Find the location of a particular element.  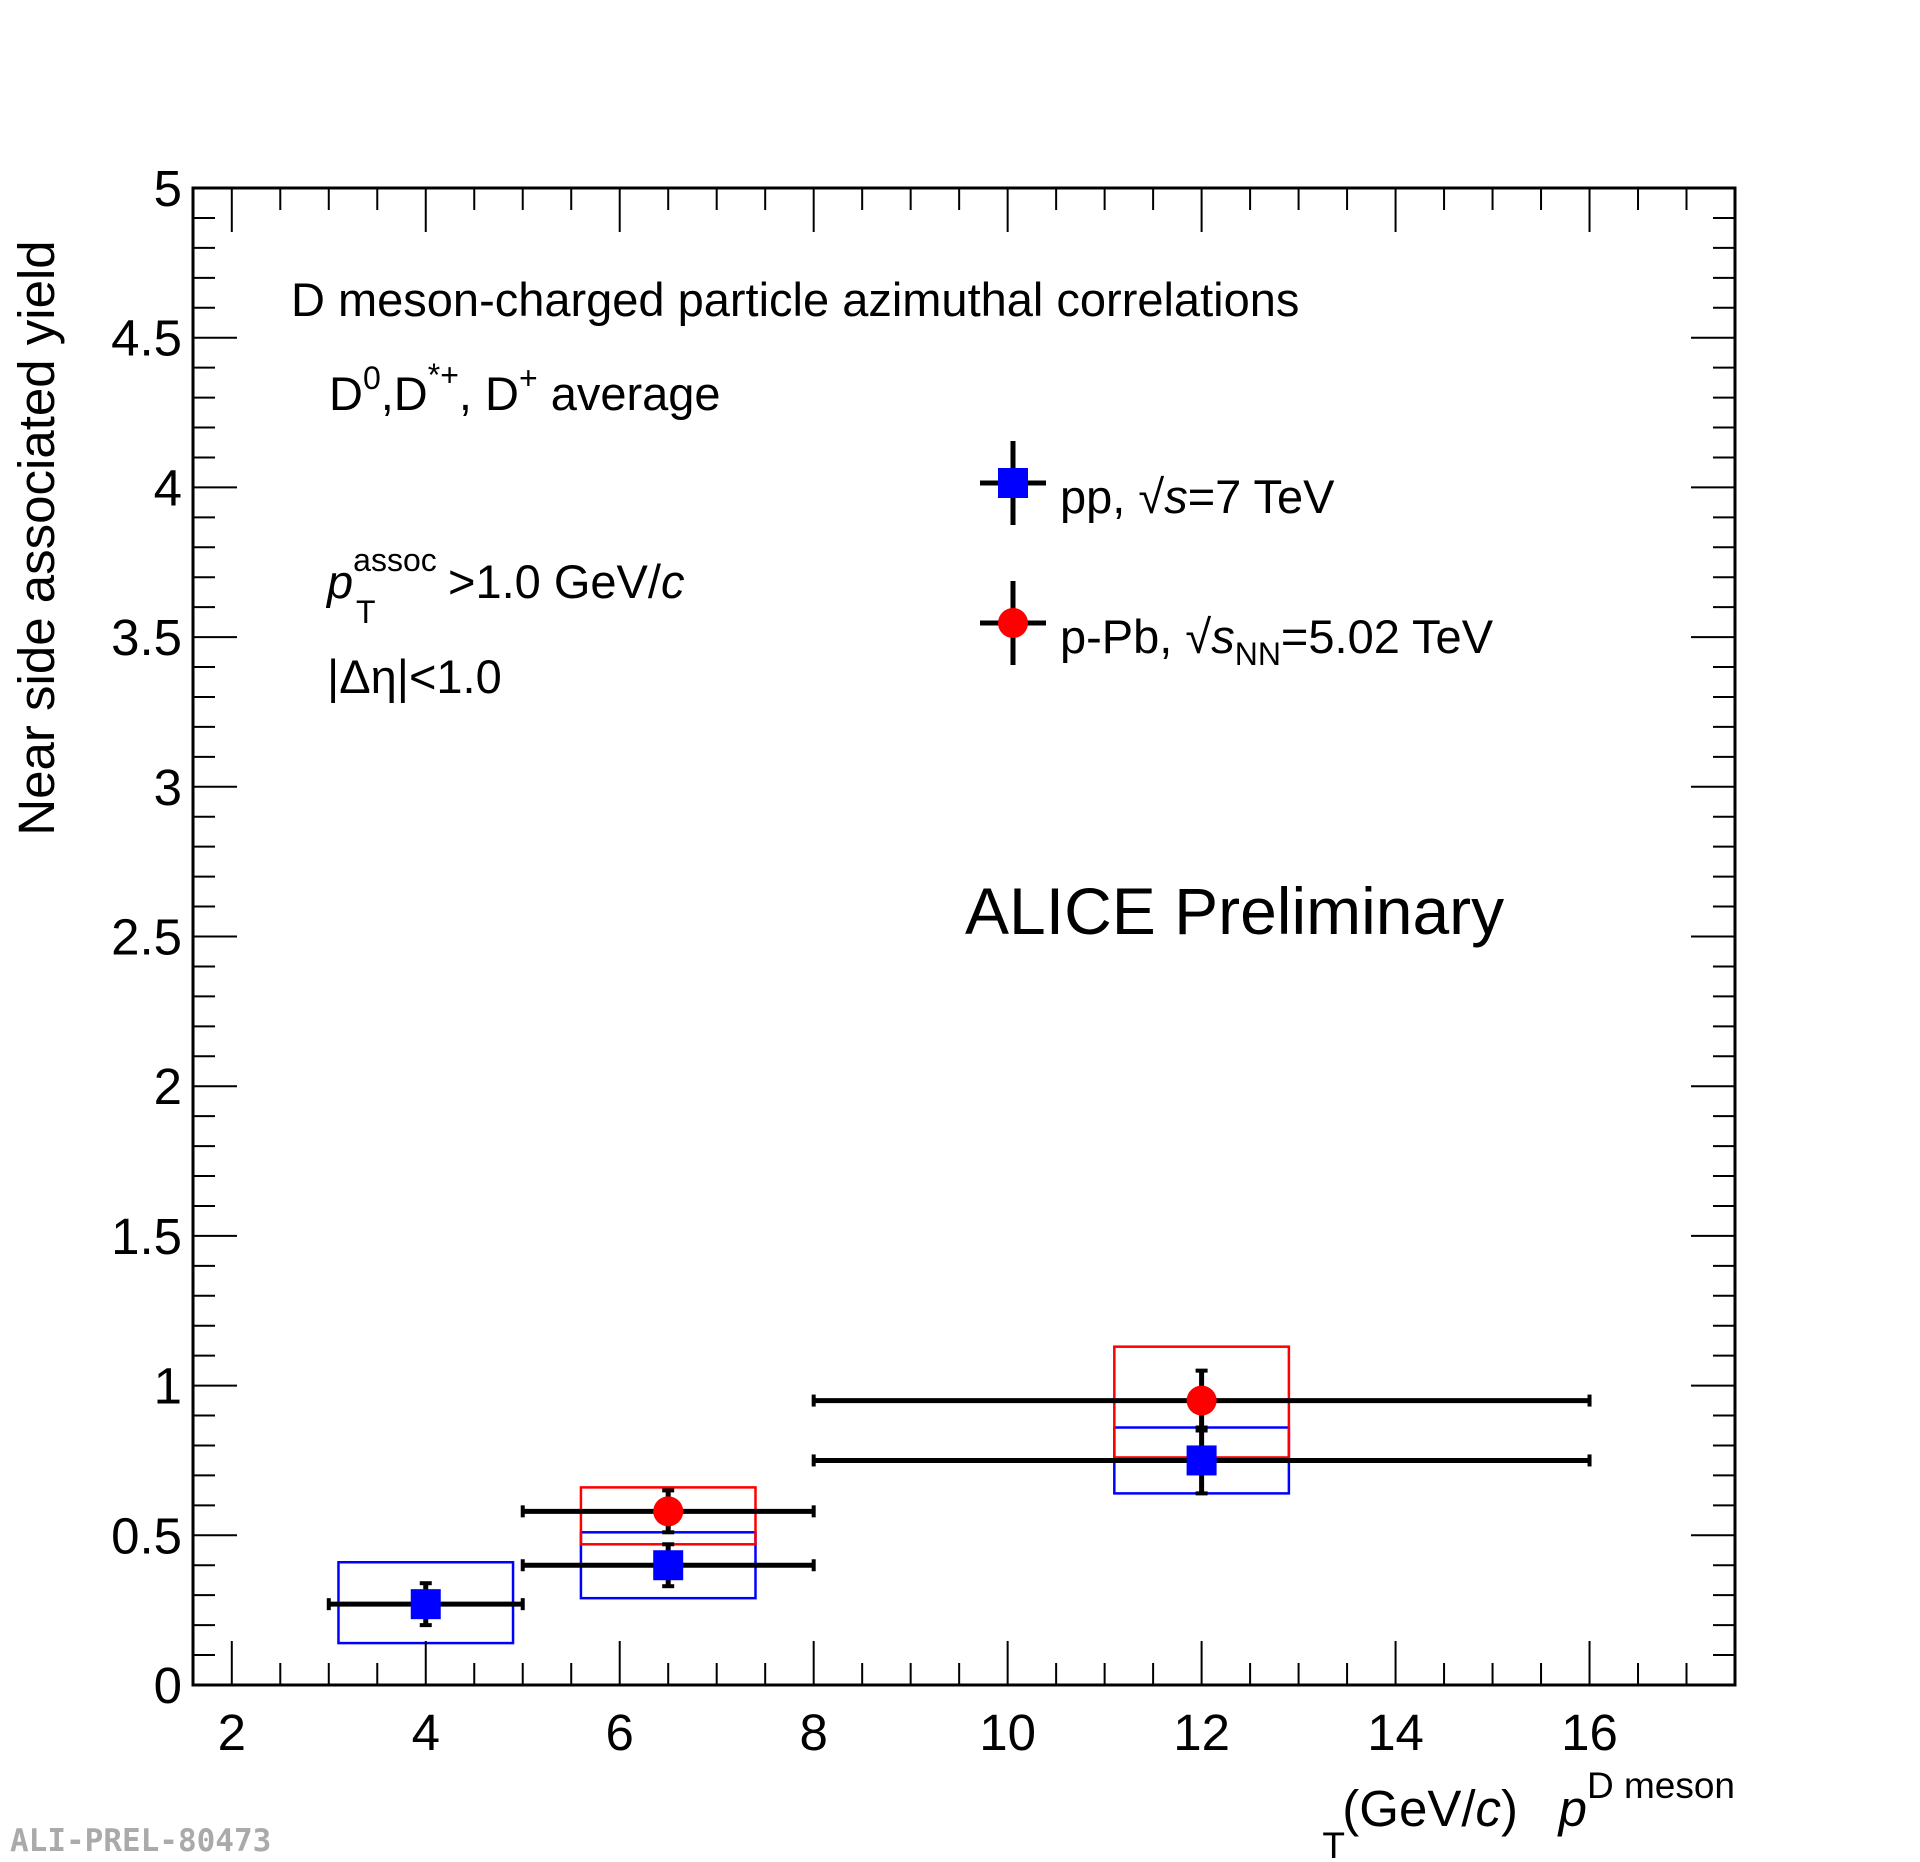

data-markers is located at coordinates (813, 1502).